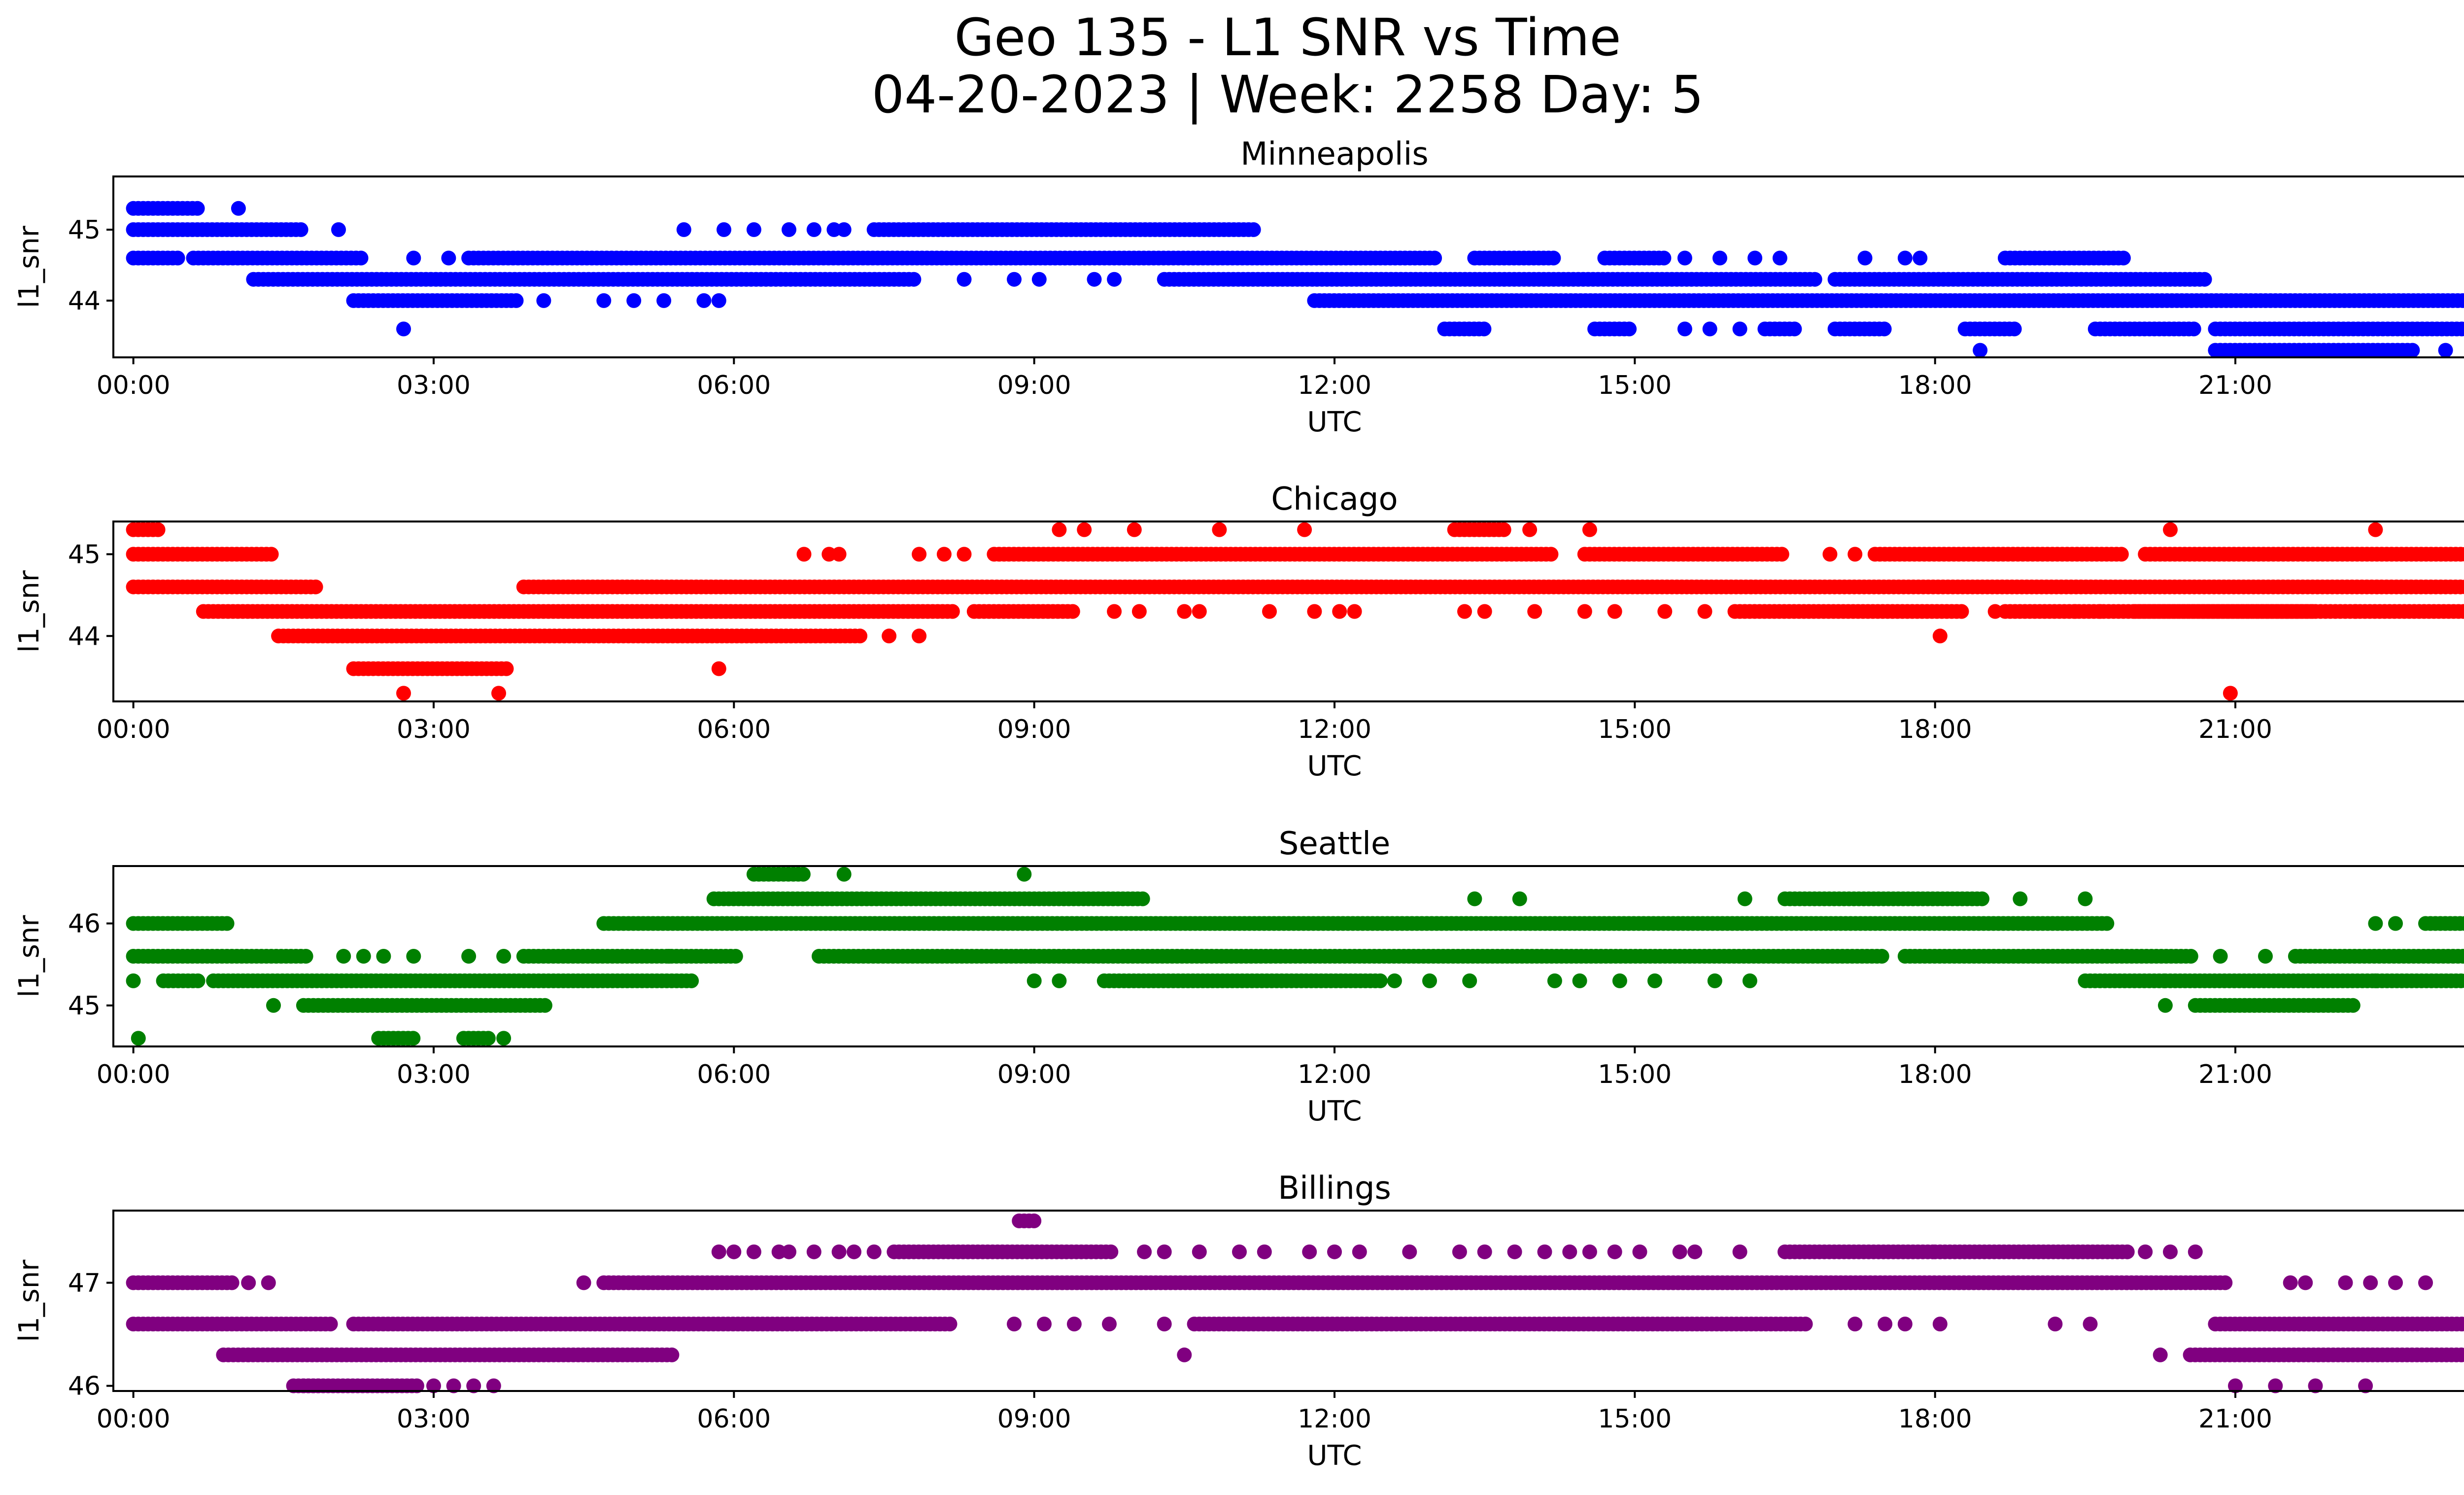 The height and width of the screenshot is (1495, 2464). What do you see at coordinates (84, 1006) in the screenshot?
I see `y-tick-label: 45` at bounding box center [84, 1006].